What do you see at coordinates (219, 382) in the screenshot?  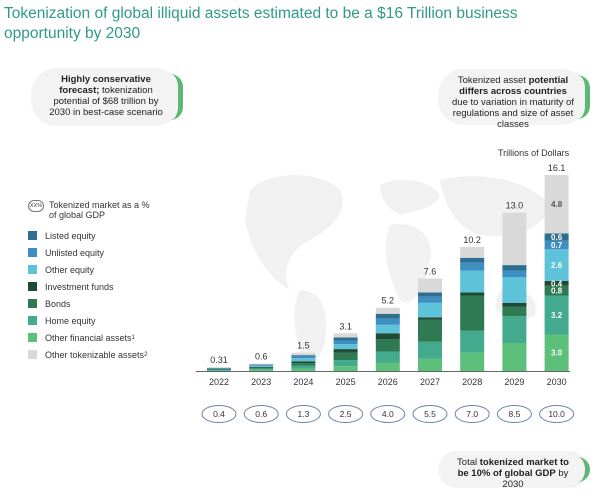 I see `x-tick-label: 2022` at bounding box center [219, 382].